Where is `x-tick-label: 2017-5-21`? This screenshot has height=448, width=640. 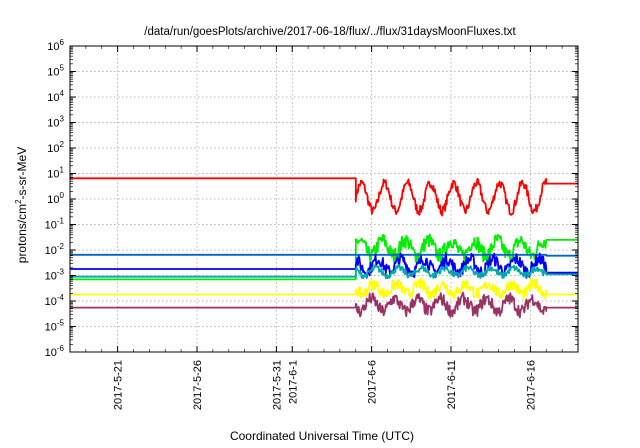
x-tick-label: 2017-5-21 is located at coordinates (119, 385).